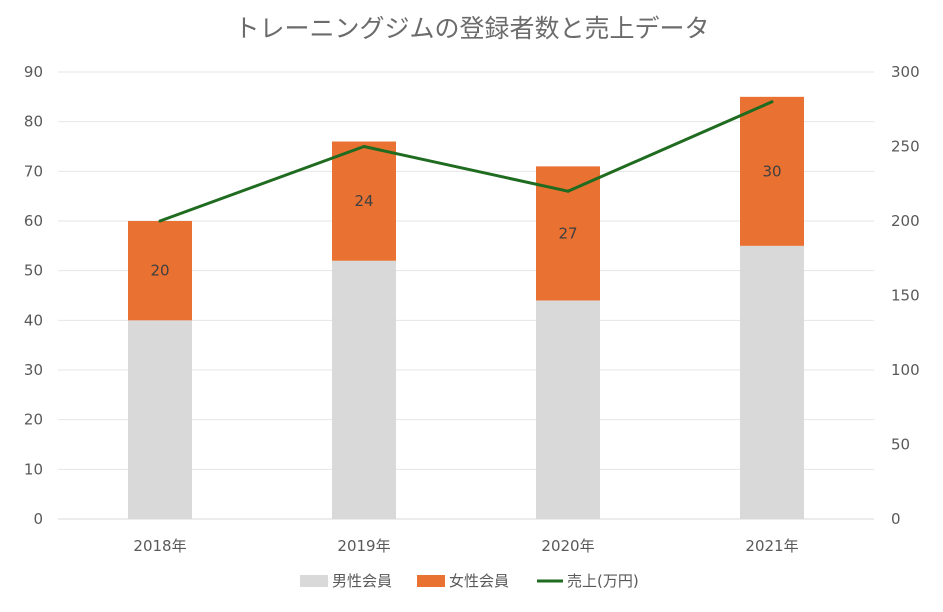 The height and width of the screenshot is (612, 943). What do you see at coordinates (33, 171) in the screenshot?
I see `left-axis-tick-label: 70` at bounding box center [33, 171].